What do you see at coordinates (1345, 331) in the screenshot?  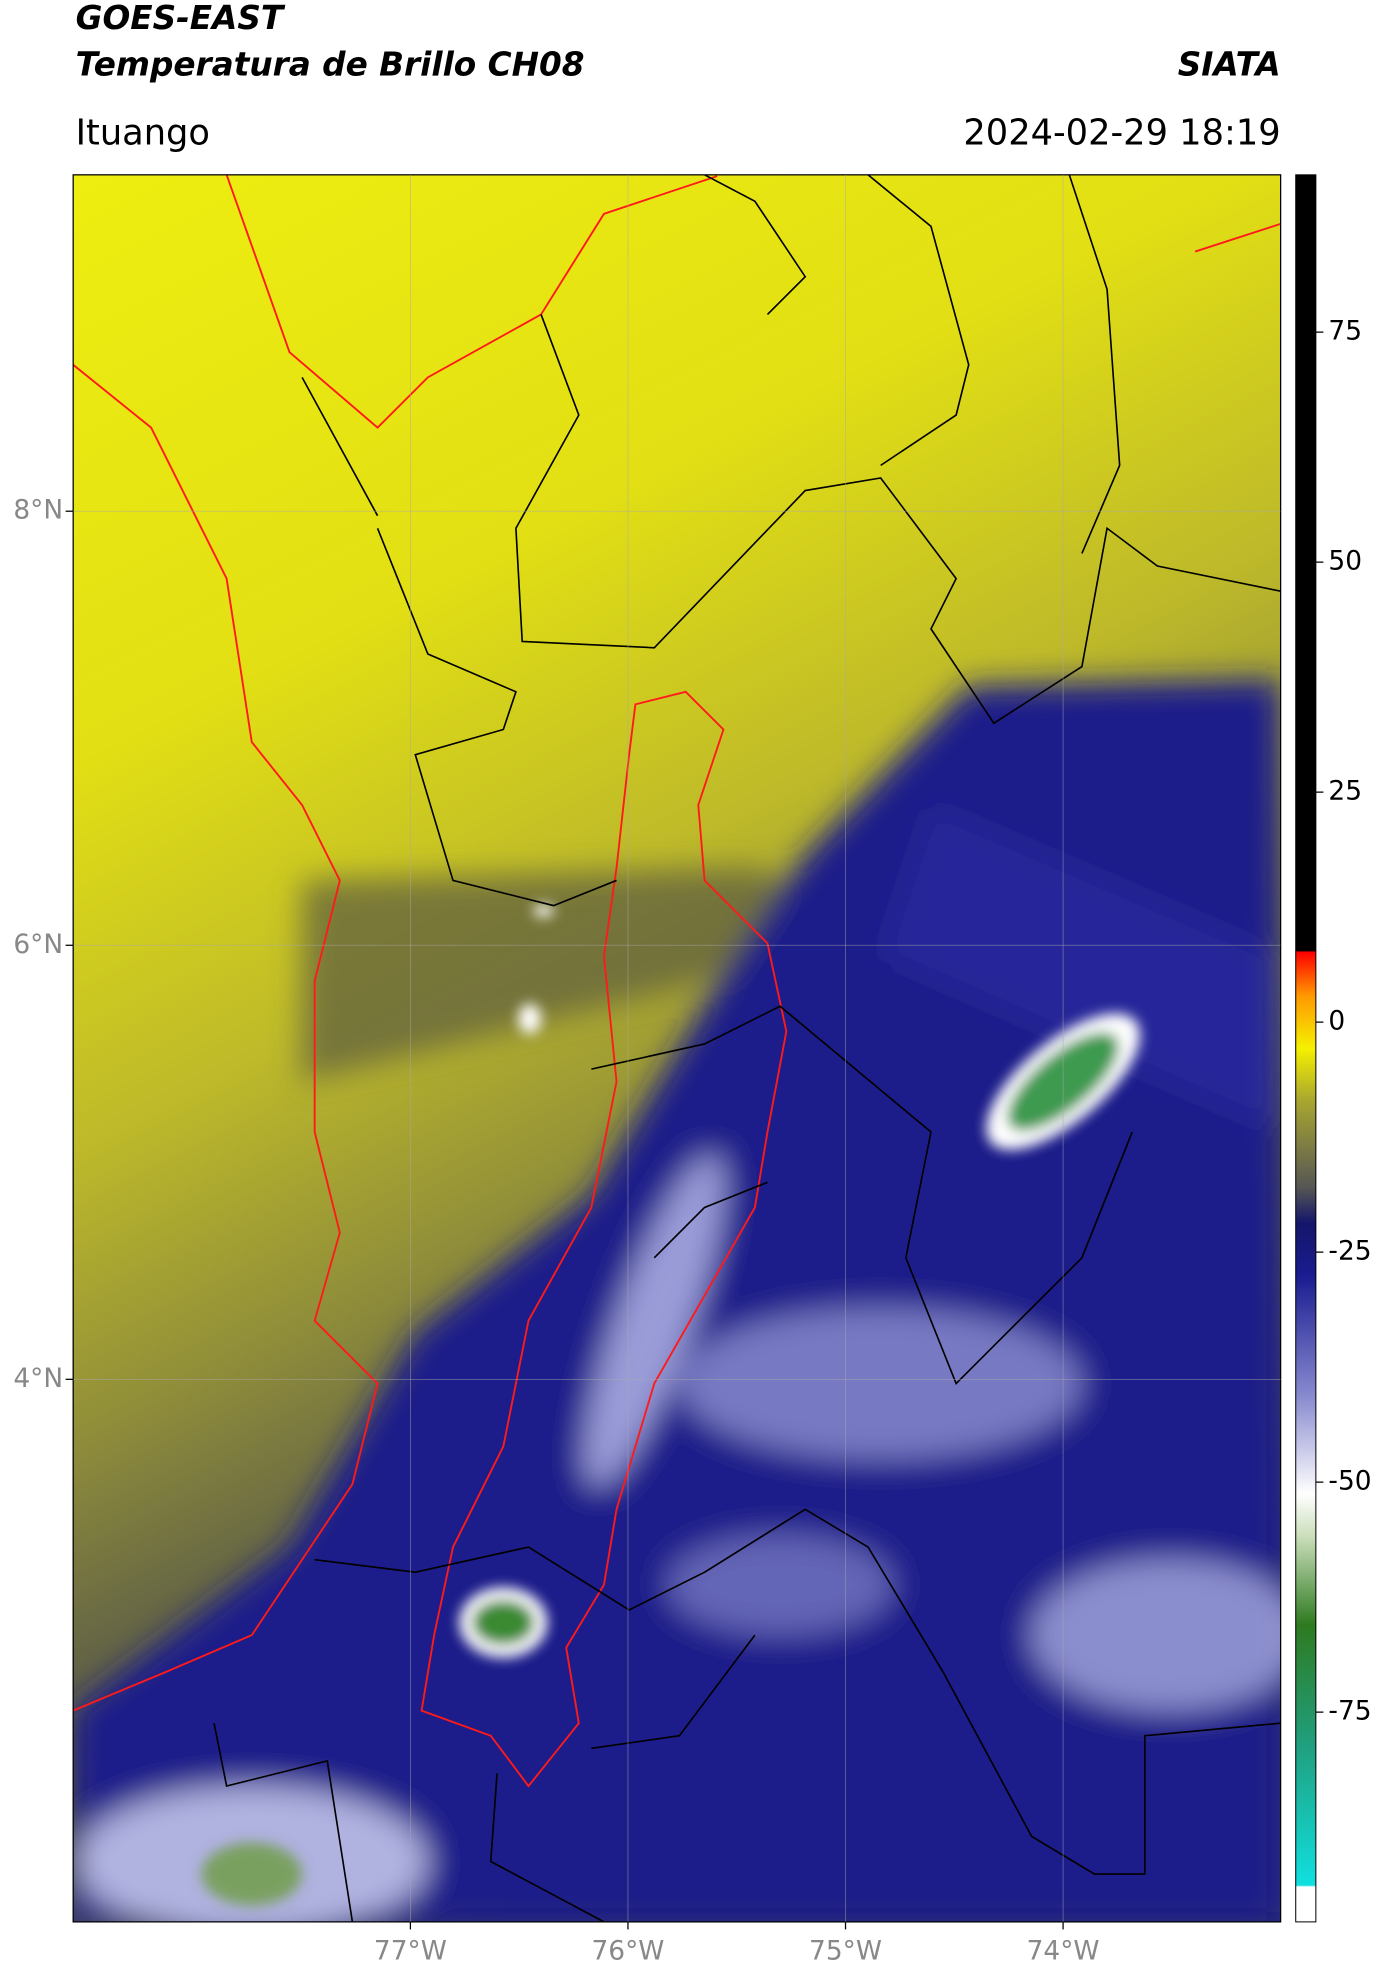 I see `colorbar-tick-label: 75` at bounding box center [1345, 331].